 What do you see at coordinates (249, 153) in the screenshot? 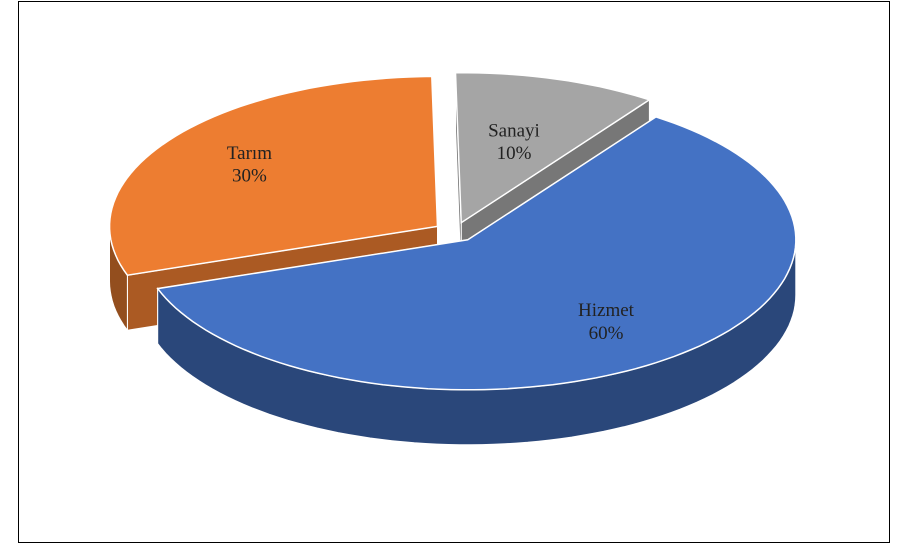
I see `category-label: Tarım` at bounding box center [249, 153].